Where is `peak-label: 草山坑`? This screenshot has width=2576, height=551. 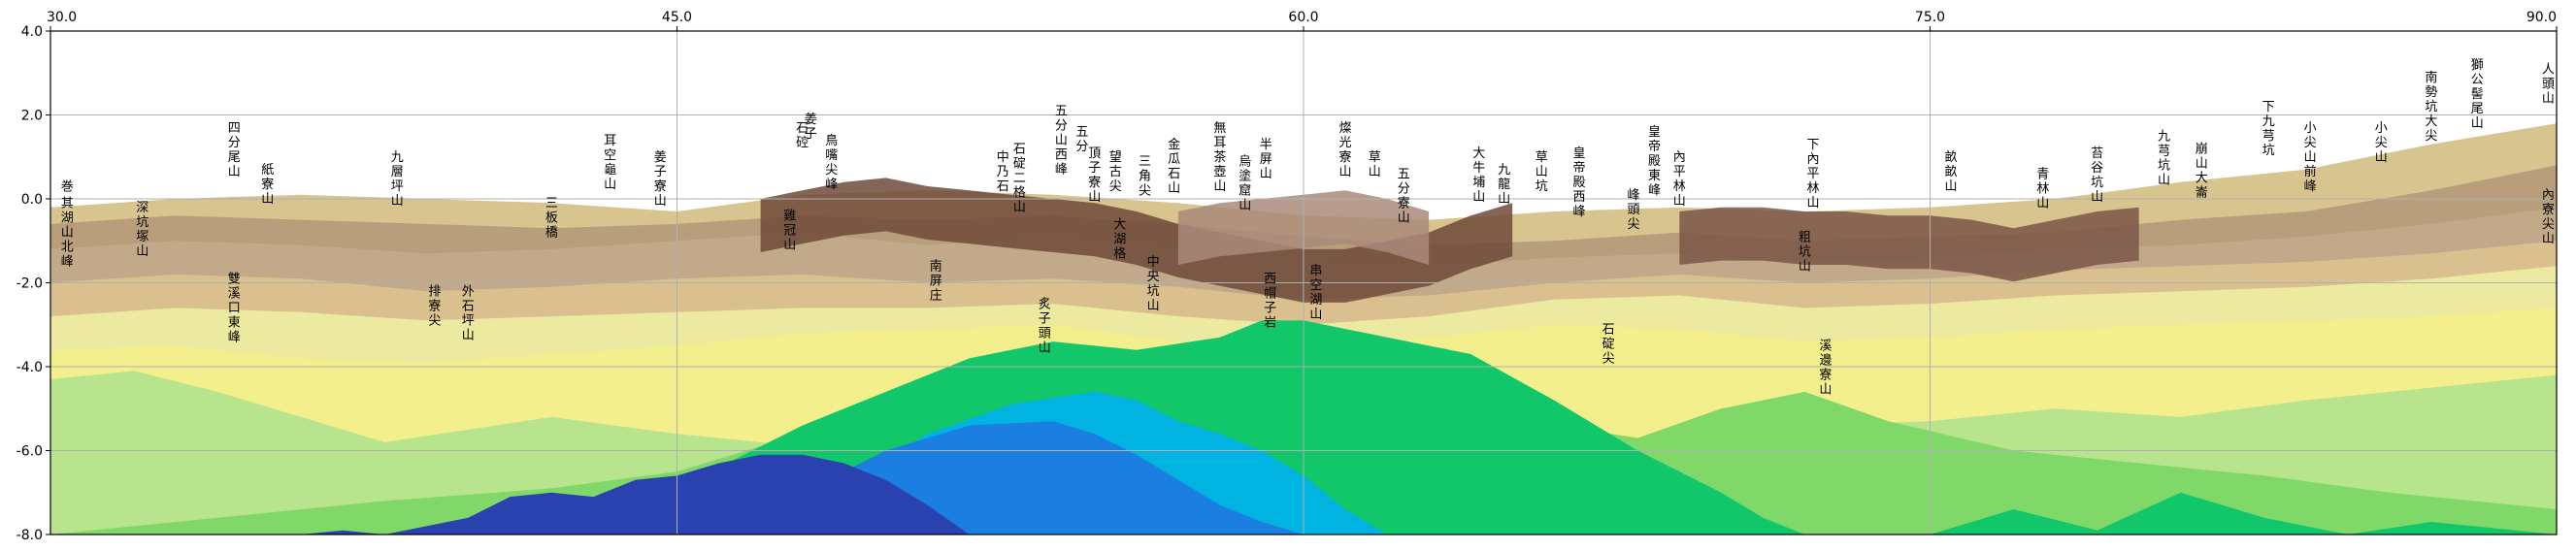
peak-label: 草山坑 is located at coordinates (1542, 172).